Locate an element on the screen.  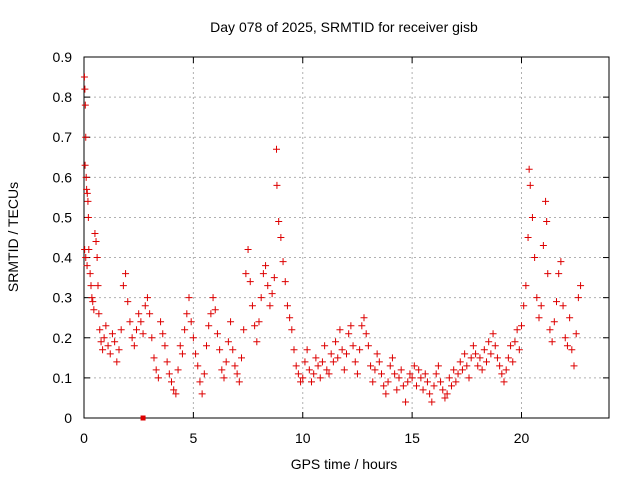
x-tick-label: 0 is located at coordinates (84, 438).